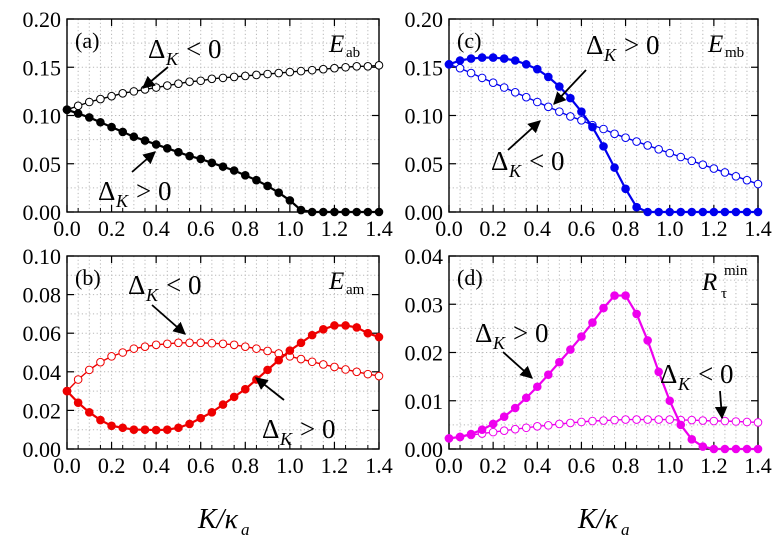  What do you see at coordinates (42, 212) in the screenshot?
I see `y-tick-label: 0.00` at bounding box center [42, 212].